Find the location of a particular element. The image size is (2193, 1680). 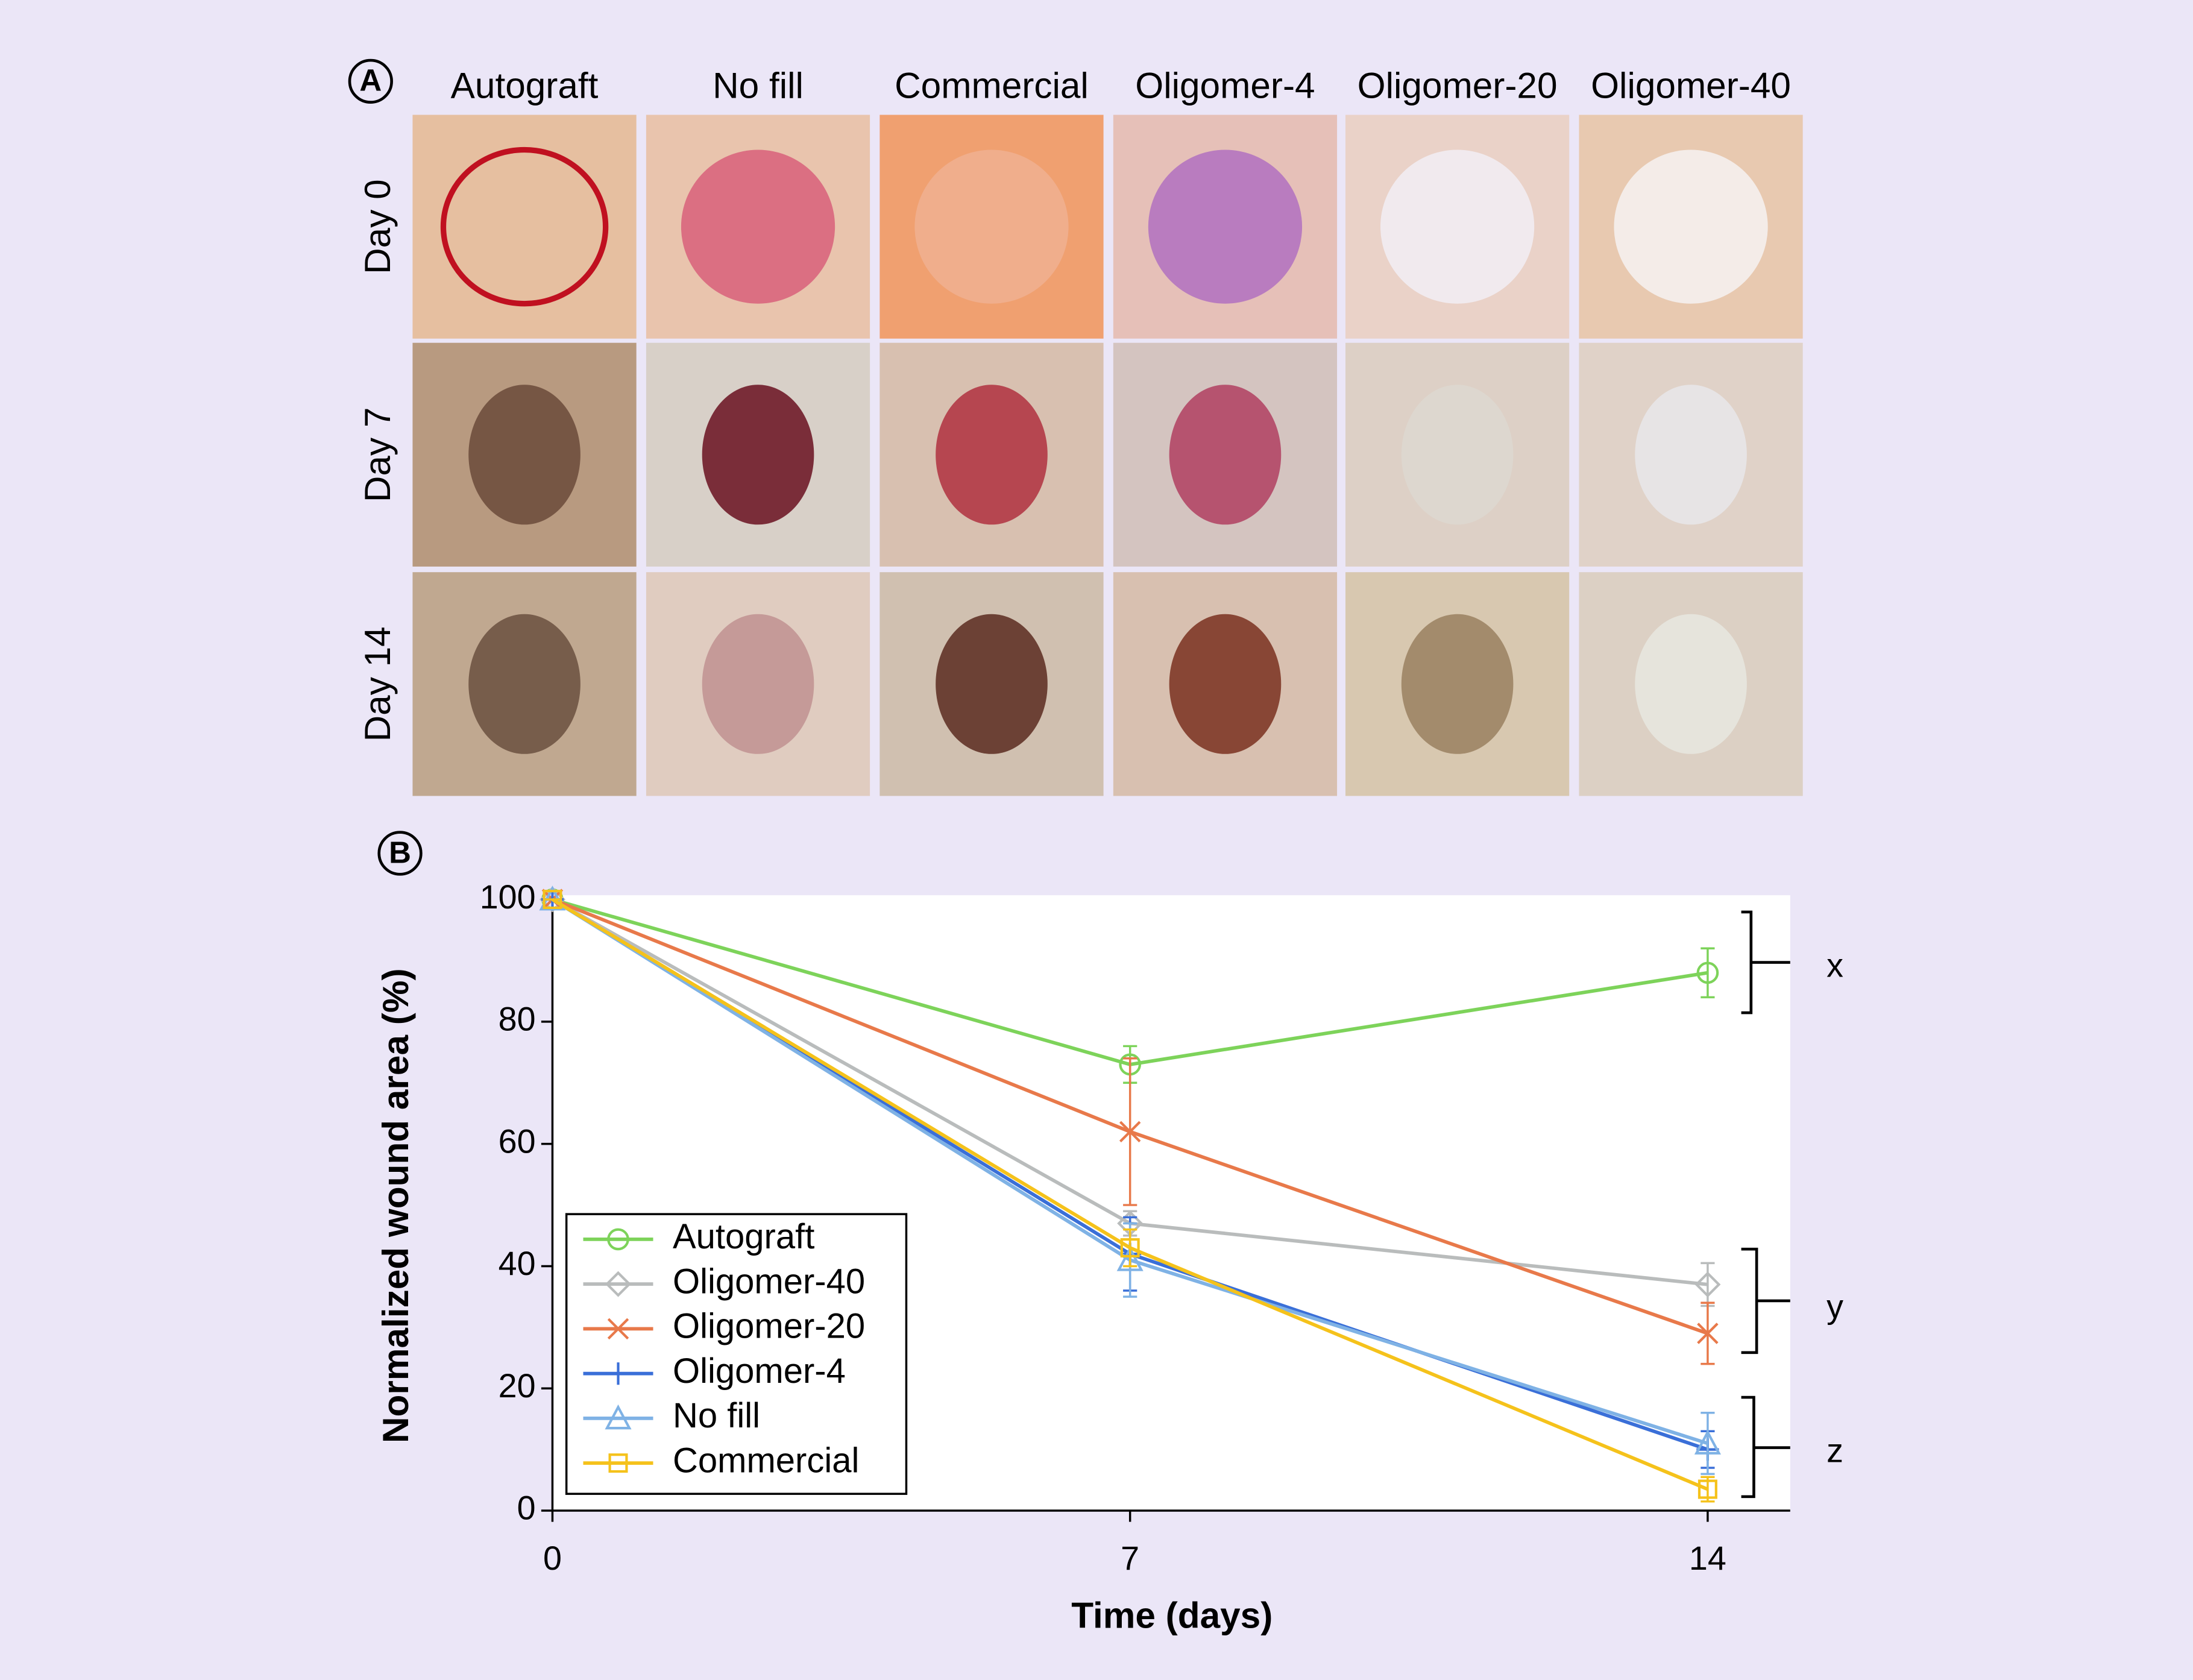

column-label: Oligomer-4 is located at coordinates (1225, 84).